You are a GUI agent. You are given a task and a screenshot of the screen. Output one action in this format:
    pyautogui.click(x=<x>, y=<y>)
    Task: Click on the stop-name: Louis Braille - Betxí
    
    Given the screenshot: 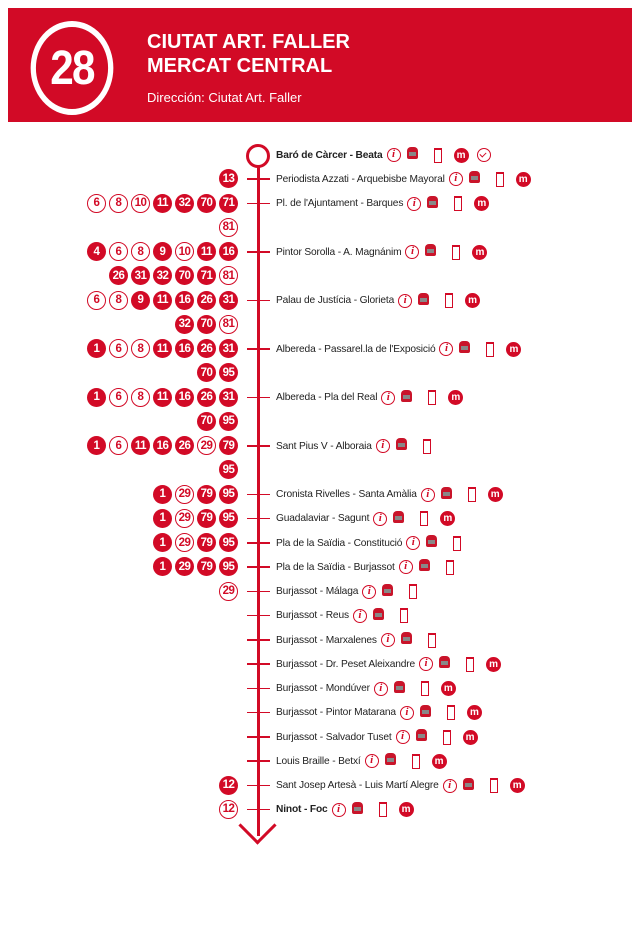 What is the action you would take?
    pyautogui.click(x=318, y=761)
    